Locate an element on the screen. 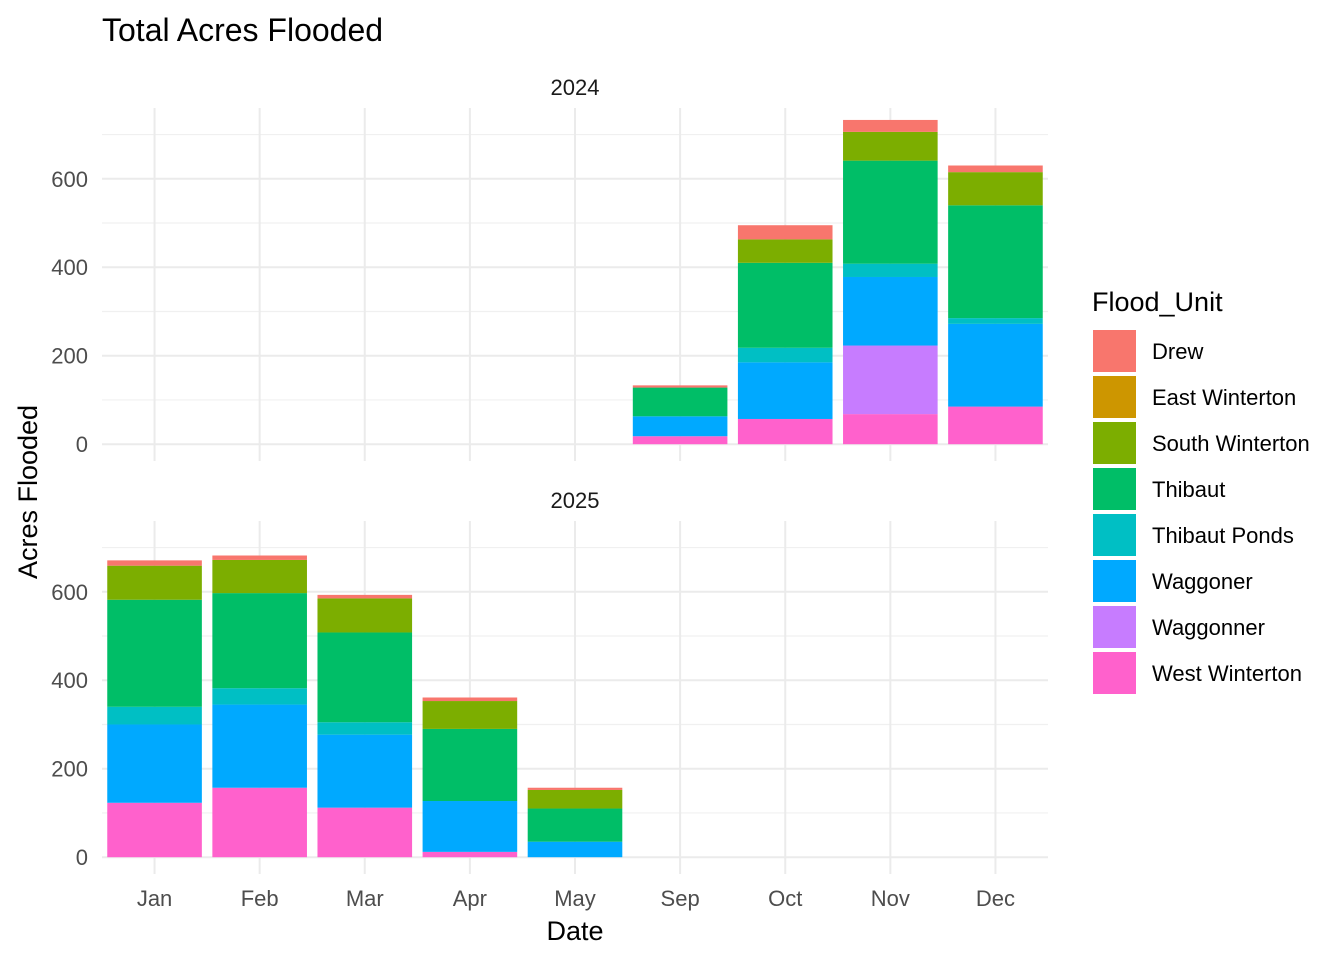 The image size is (1344, 960). legend-label: Waggoner is located at coordinates (1202, 581).